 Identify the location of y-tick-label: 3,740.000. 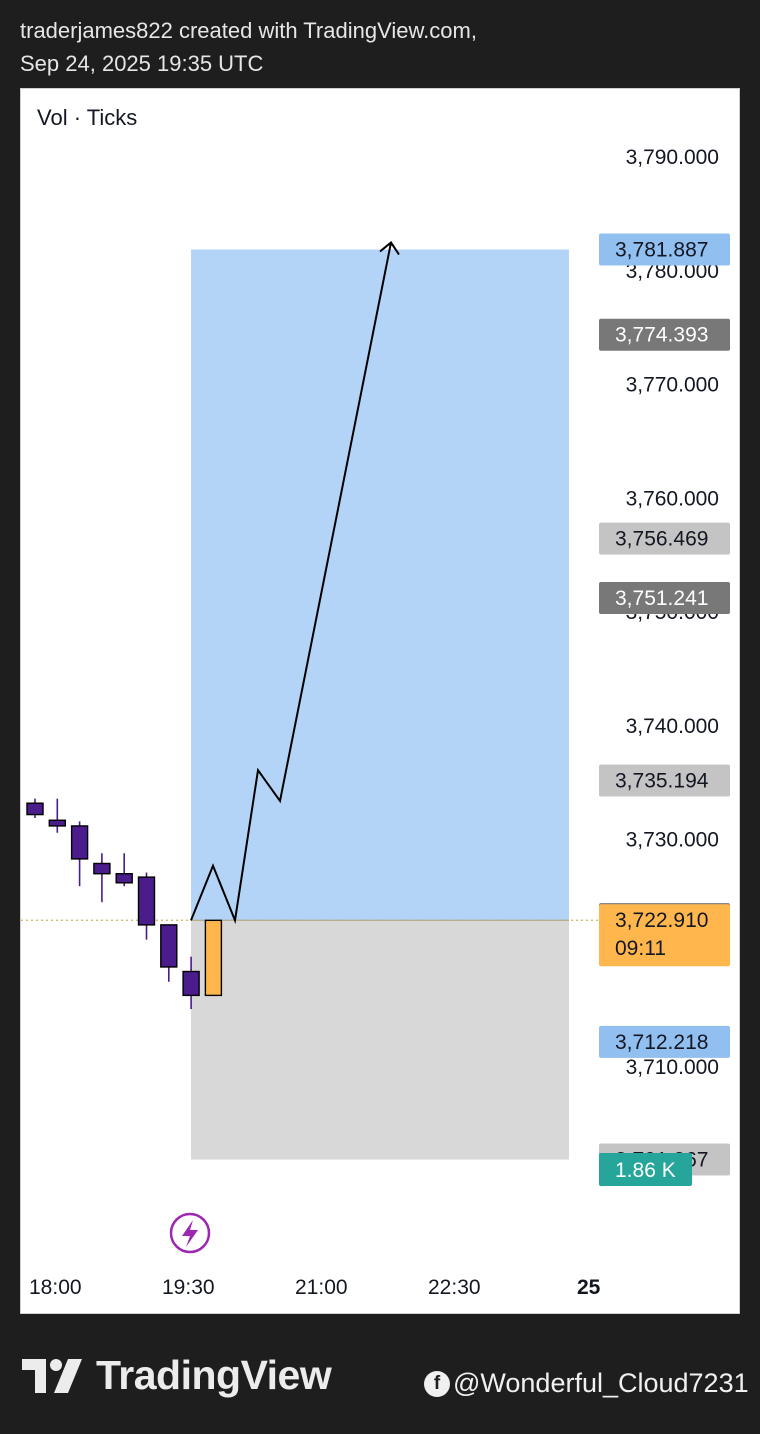
(672, 726).